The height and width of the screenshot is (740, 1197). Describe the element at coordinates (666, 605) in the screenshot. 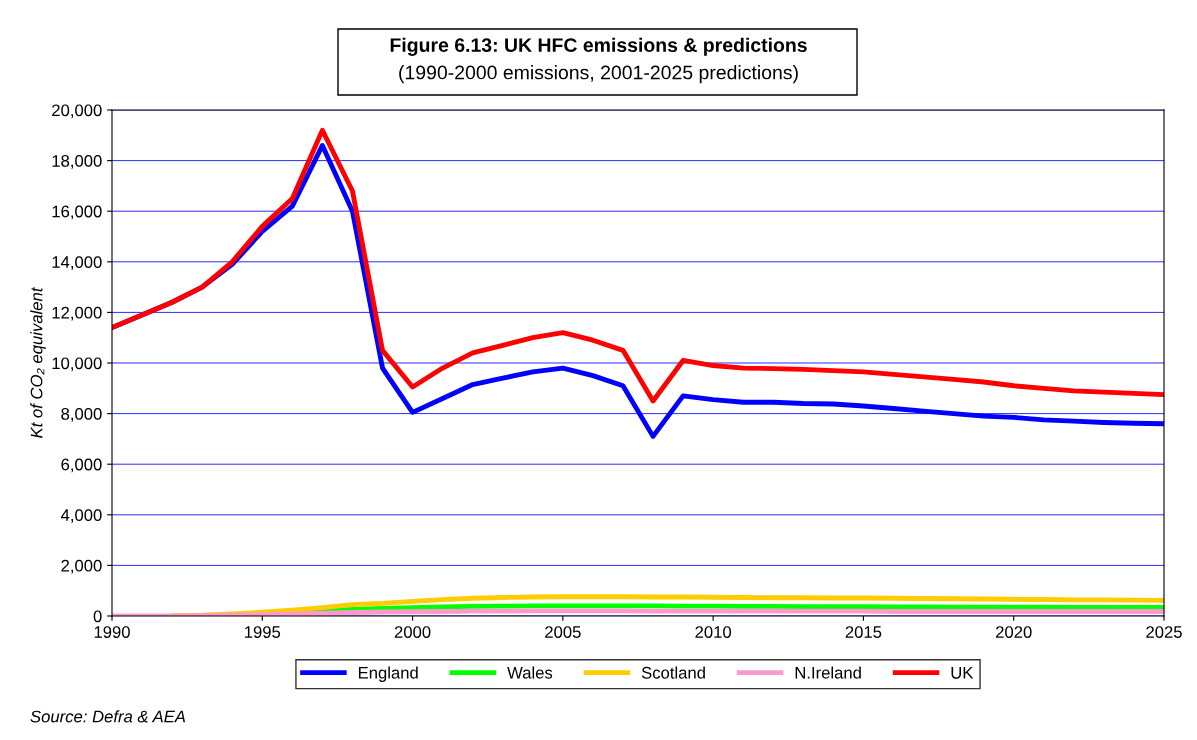

I see `line-series` at that location.